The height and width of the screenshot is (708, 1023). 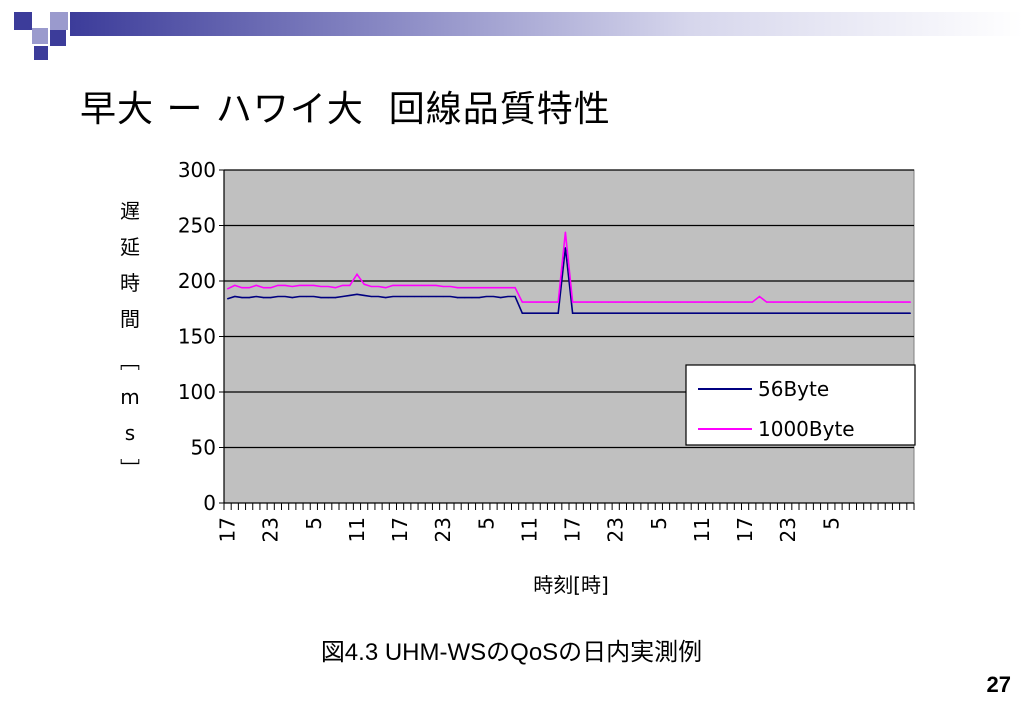 I want to click on figure-caption: 図4.3 UHM-WSのQoSの日内実測例, so click(x=511, y=652).